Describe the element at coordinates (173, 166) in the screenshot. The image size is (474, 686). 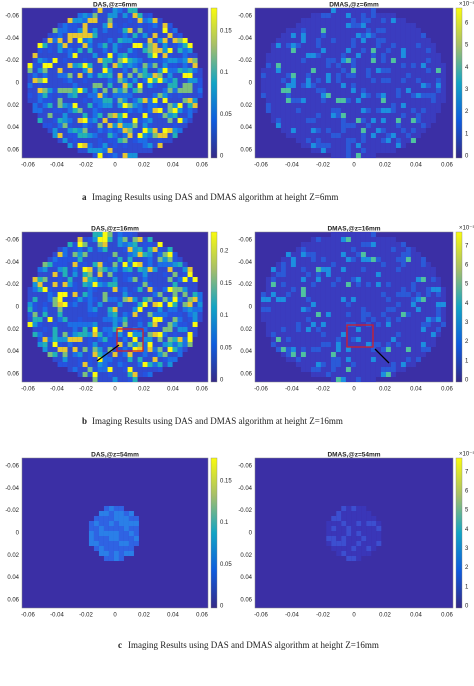
I see `x-tick-label: 0.04` at that location.